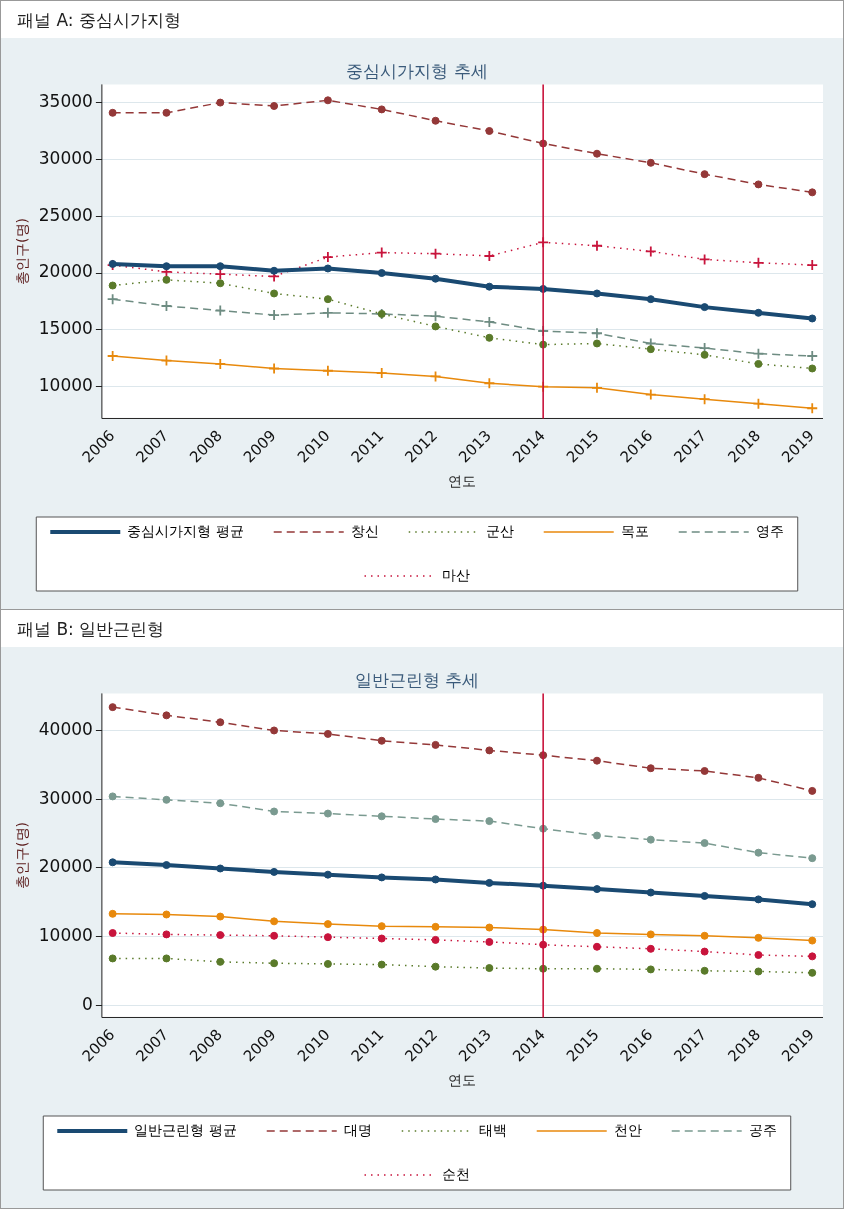  What do you see at coordinates (65, 728) in the screenshot?
I see `y-tick-label: 40000` at bounding box center [65, 728].